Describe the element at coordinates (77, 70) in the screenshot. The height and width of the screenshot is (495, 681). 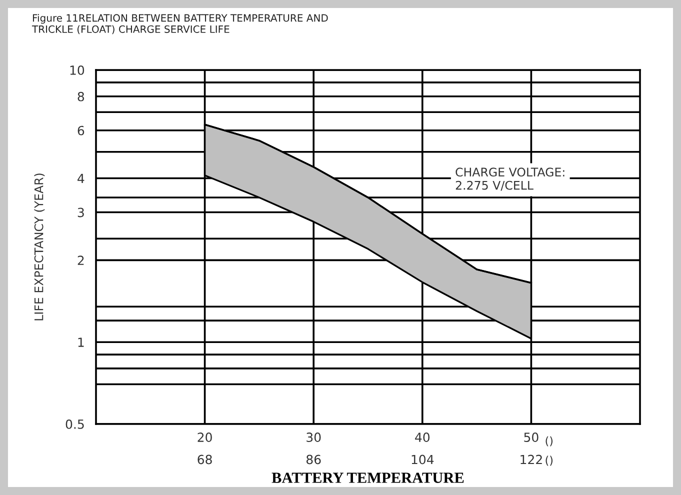
I see `y-tick-label: 10` at that location.